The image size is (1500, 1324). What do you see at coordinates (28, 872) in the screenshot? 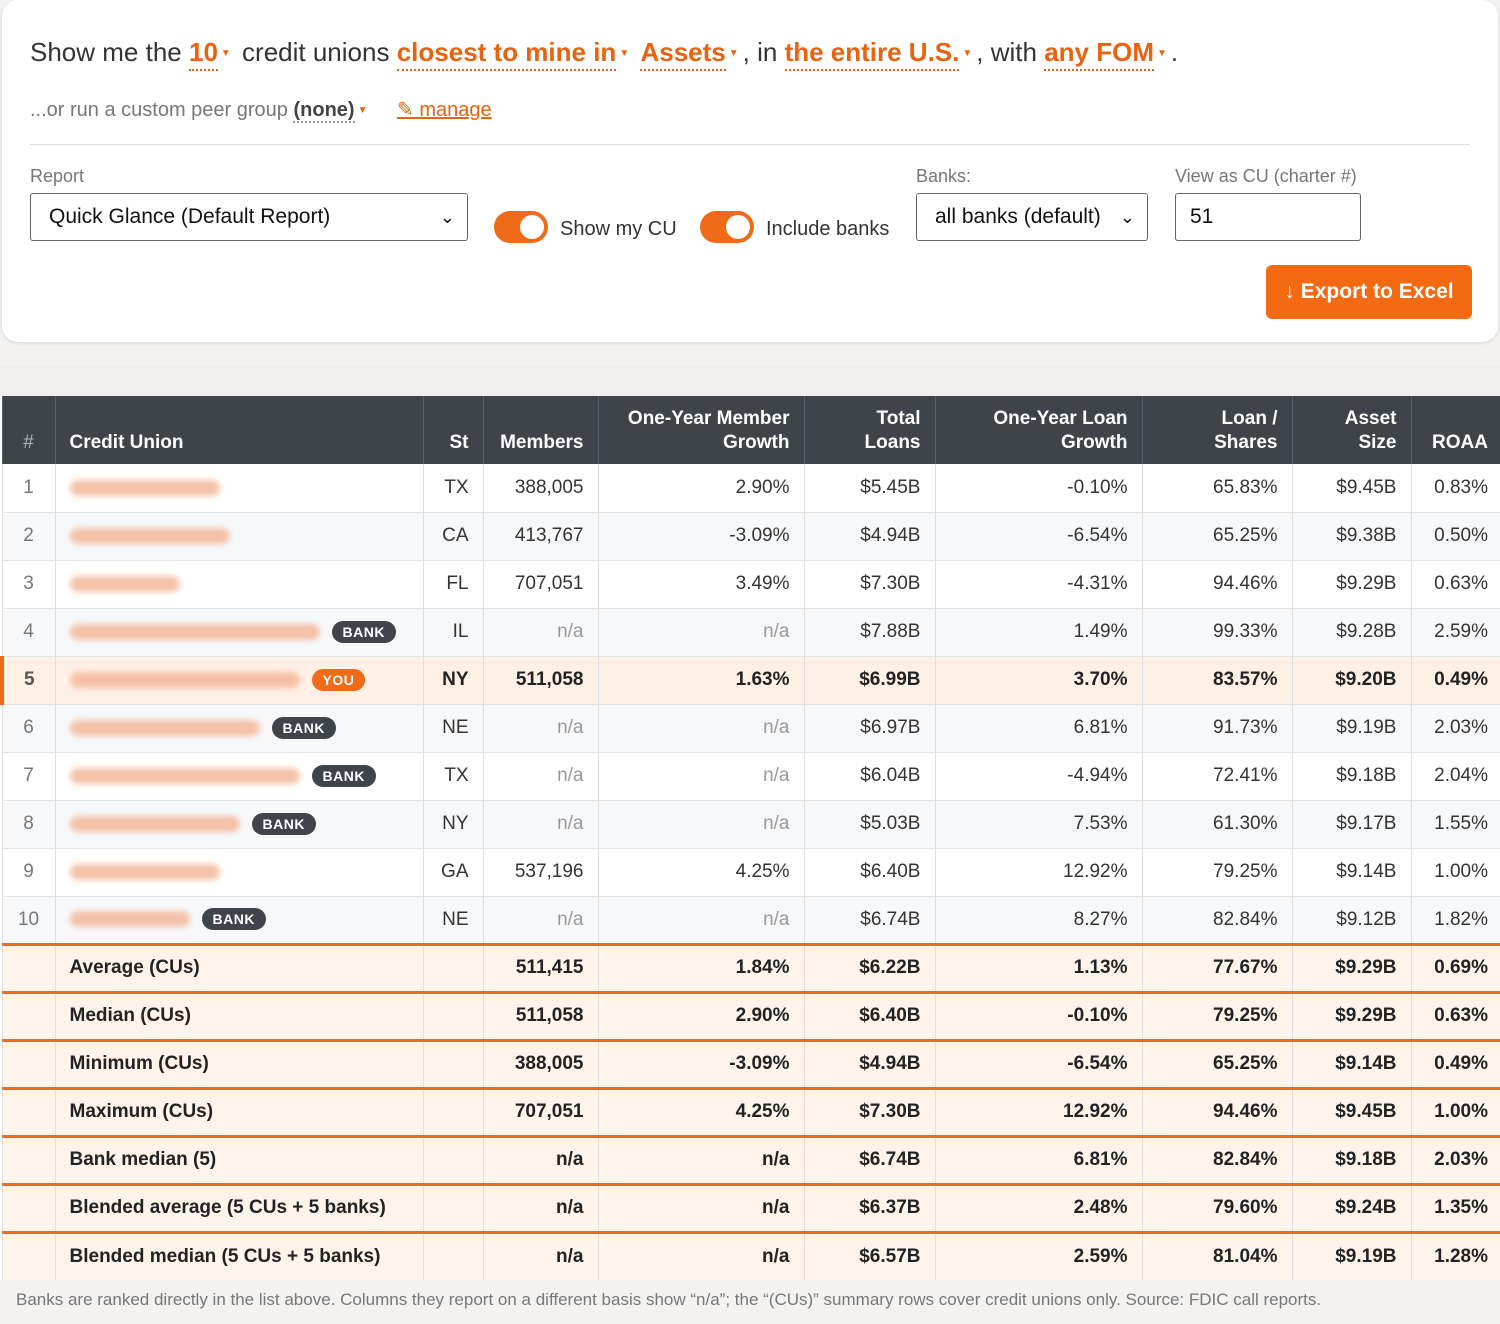
I see `row-rank: 9` at bounding box center [28, 872].